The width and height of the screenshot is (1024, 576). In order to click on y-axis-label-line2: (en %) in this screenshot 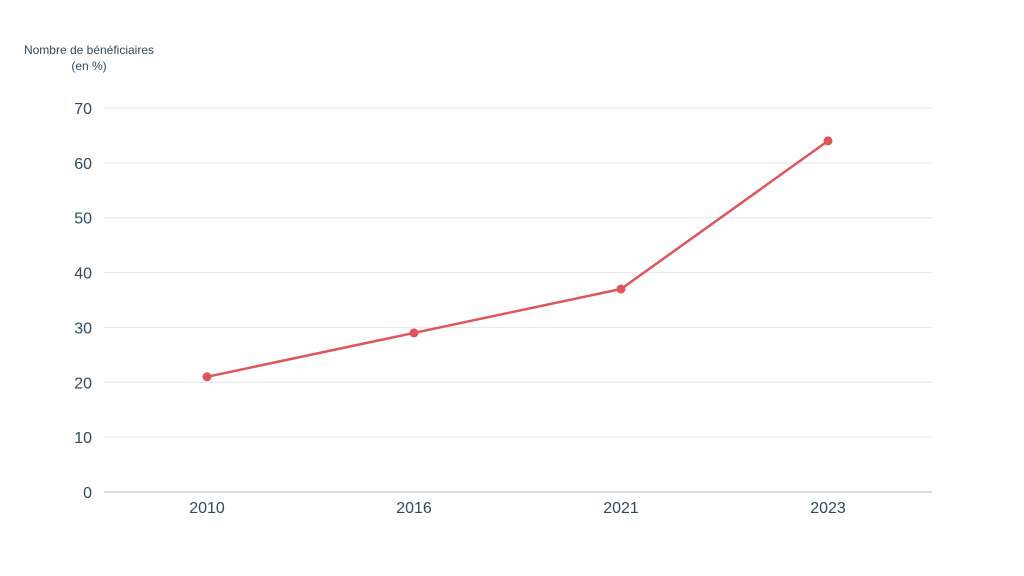, I will do `click(89, 66)`.